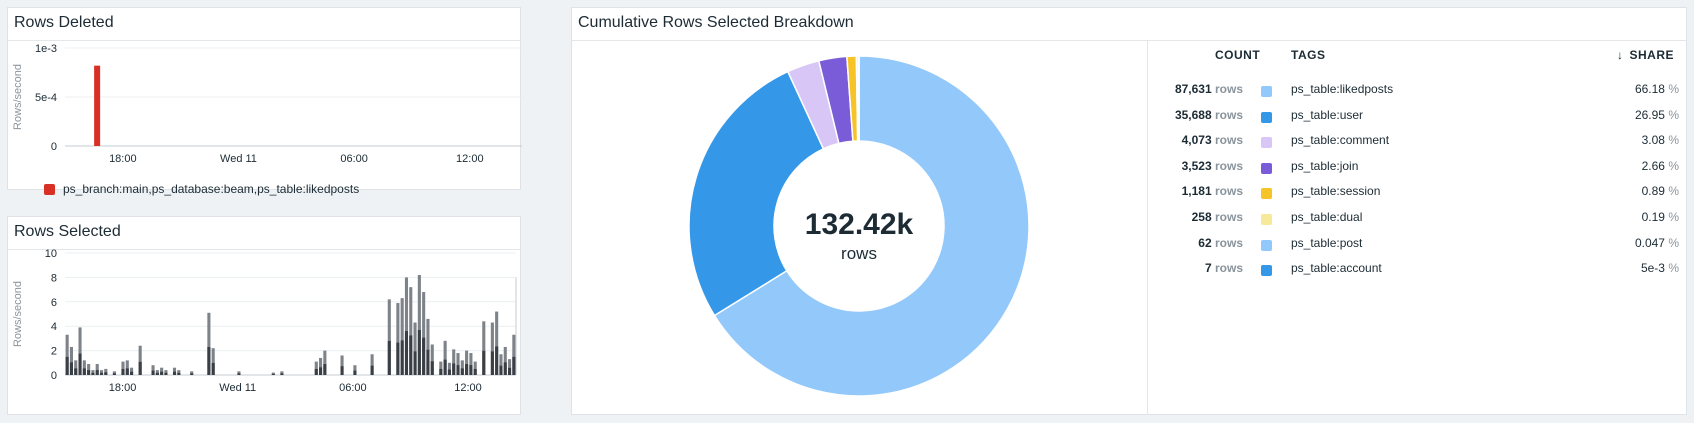 Image resolution: width=1694 pixels, height=423 pixels. What do you see at coordinates (756, 193) in the screenshot?
I see `donut-slice` at bounding box center [756, 193].